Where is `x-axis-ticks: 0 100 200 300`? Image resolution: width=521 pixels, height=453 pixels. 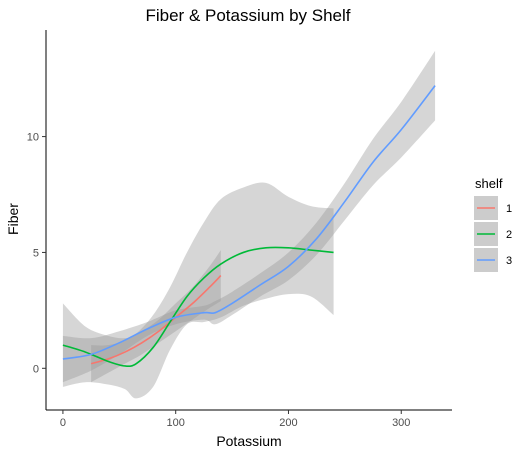
x-axis-ticks: 0 100 200 300 is located at coordinates (235, 419).